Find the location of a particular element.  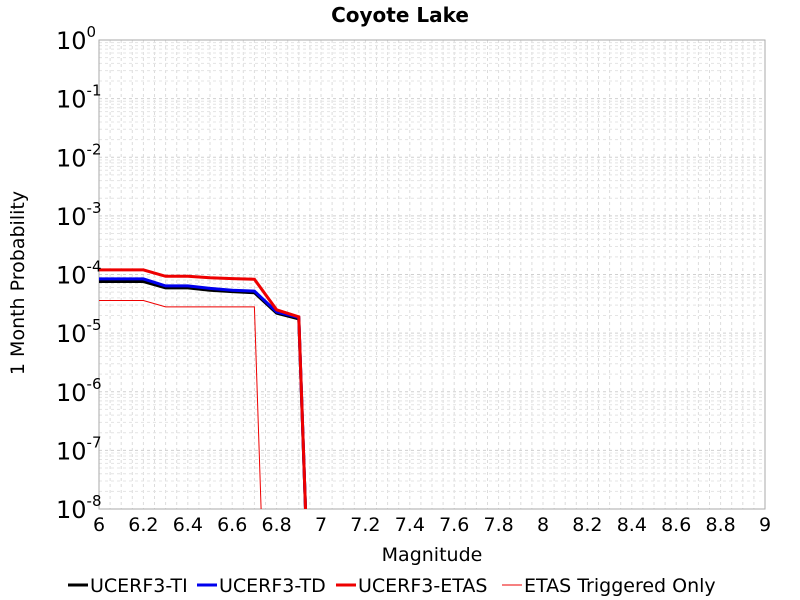

x-tick-label: 7.8 is located at coordinates (498, 525).